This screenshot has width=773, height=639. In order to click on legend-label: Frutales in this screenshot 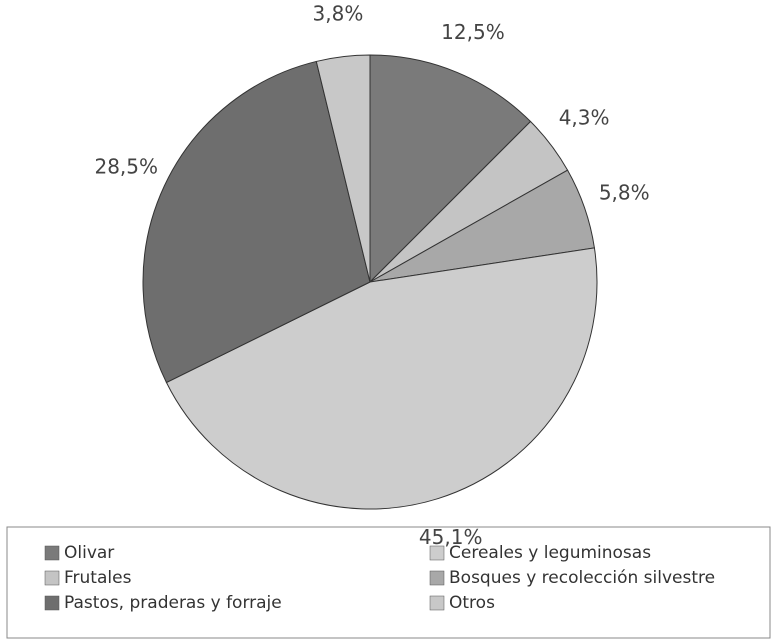, I will do `click(98, 578)`.